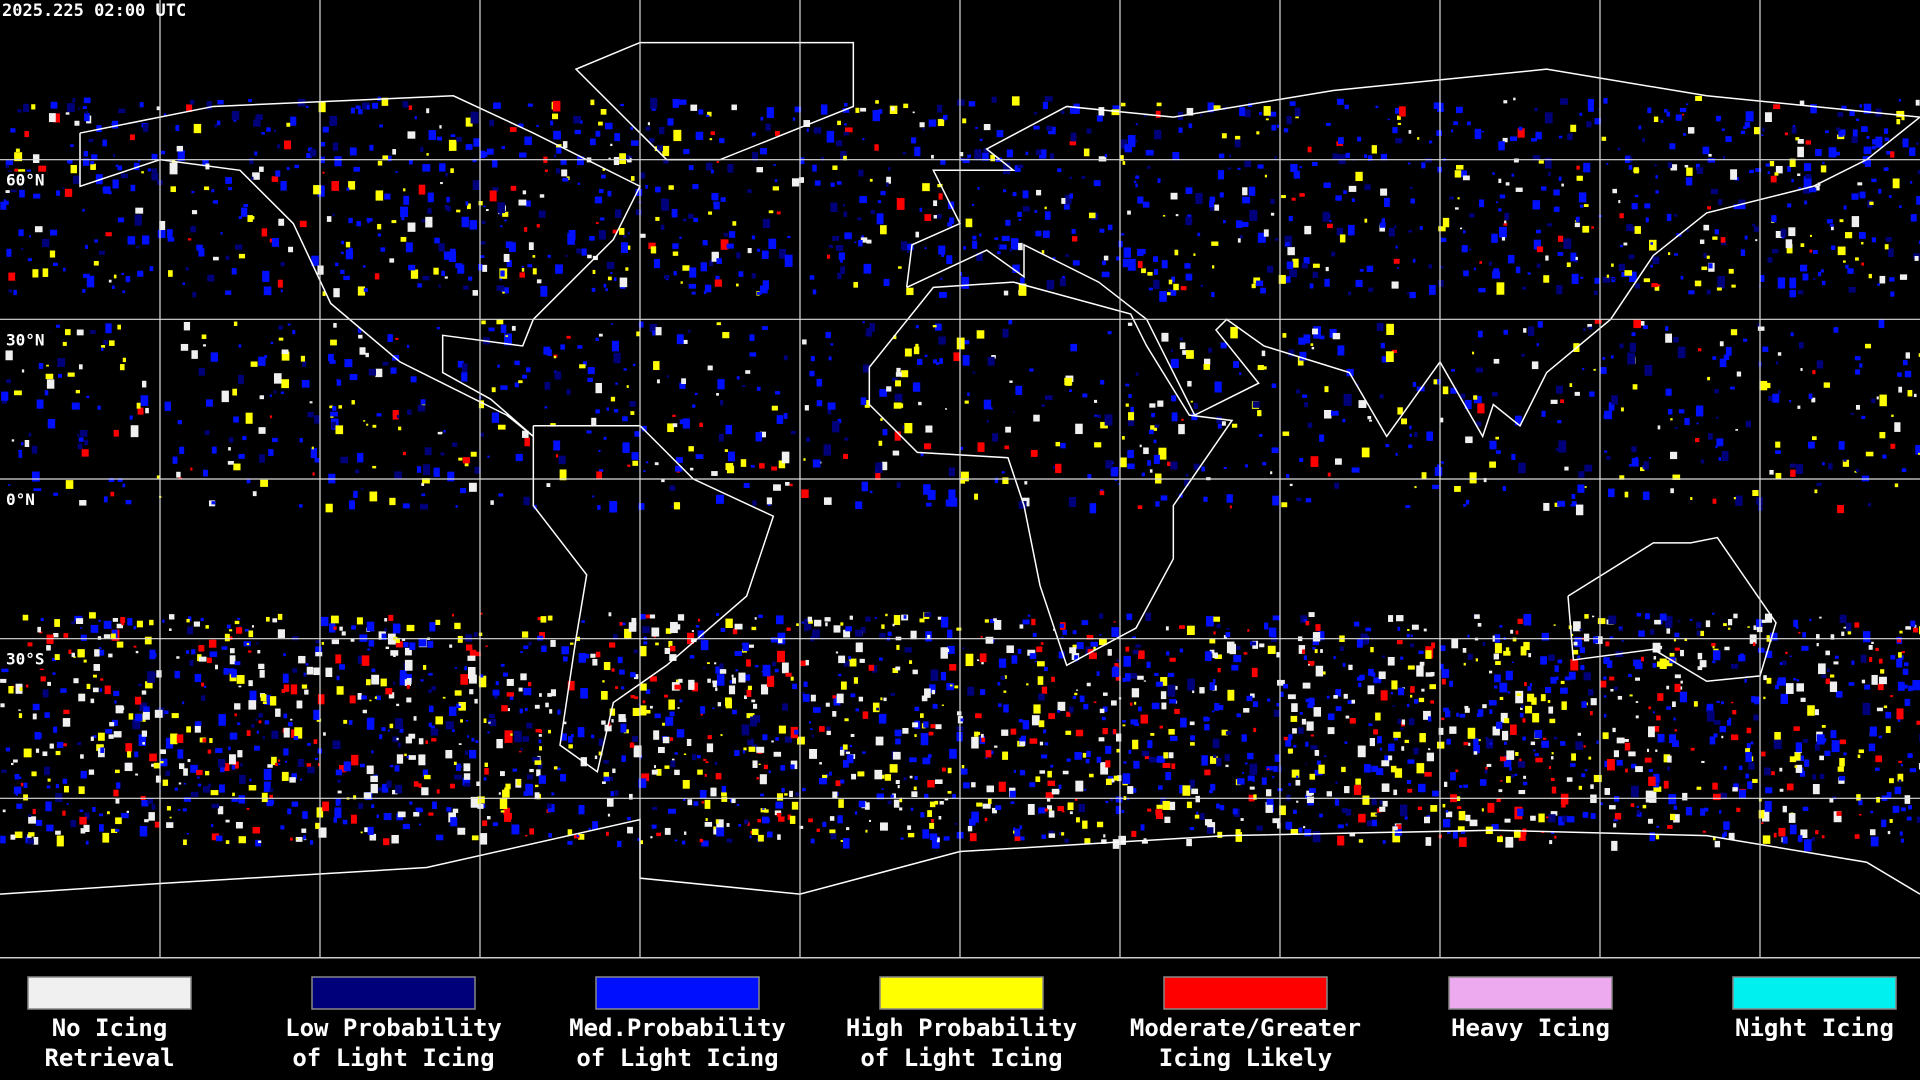 The height and width of the screenshot is (1080, 1920). Describe the element at coordinates (109, 1058) in the screenshot. I see `legend-label: Retrieval` at that location.